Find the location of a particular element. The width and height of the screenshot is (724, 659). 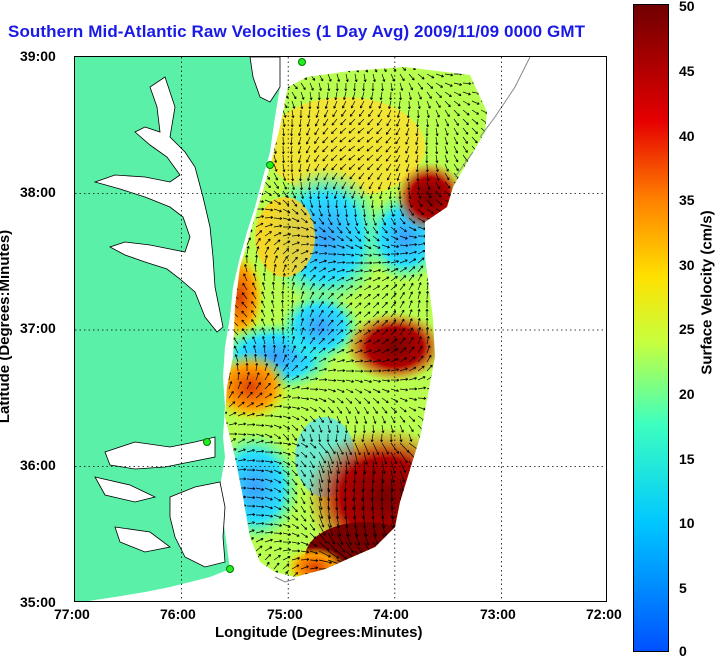

colorbar-tick: 30 is located at coordinates (687, 265).